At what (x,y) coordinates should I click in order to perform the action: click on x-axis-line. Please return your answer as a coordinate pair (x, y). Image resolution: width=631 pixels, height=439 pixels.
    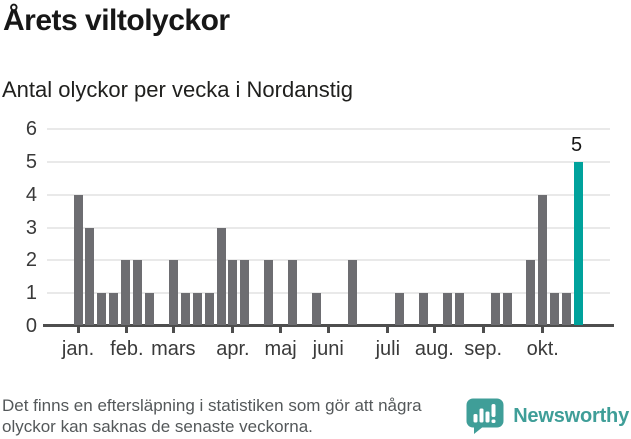
    Looking at the image, I should click on (328, 325).